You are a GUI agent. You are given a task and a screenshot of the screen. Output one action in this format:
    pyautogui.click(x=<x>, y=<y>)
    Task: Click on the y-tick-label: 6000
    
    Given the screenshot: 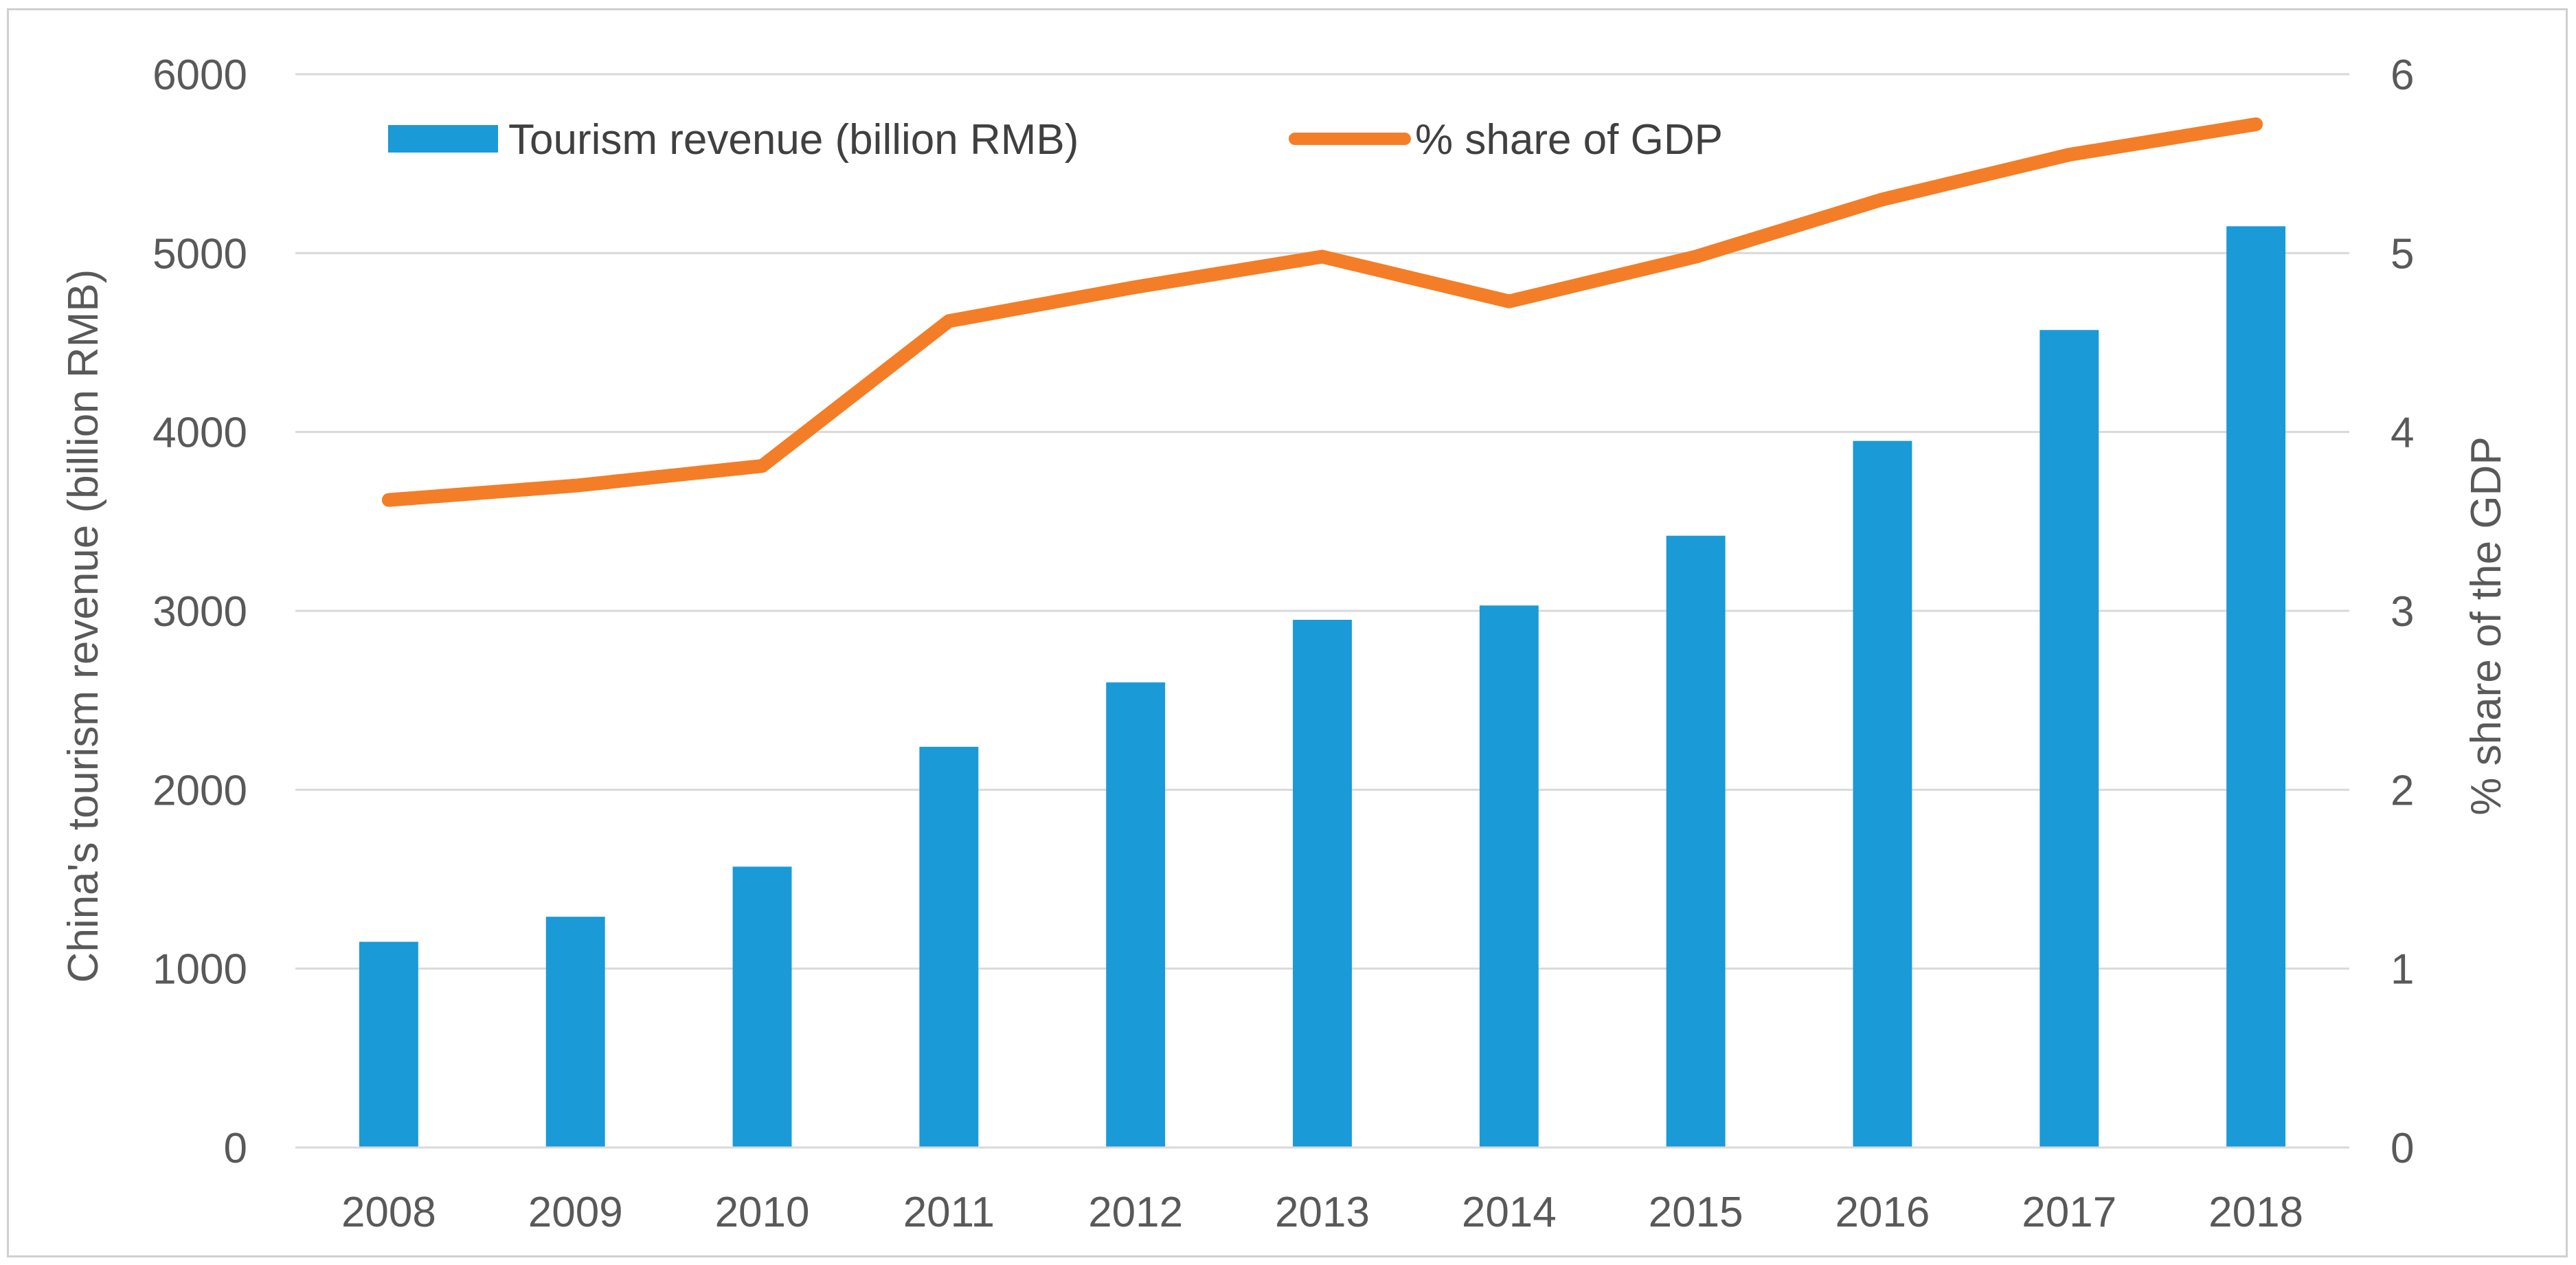 What is the action you would take?
    pyautogui.click(x=199, y=75)
    